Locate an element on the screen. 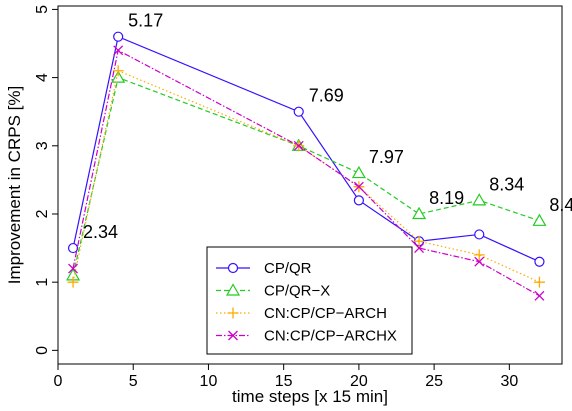 Image resolution: width=572 pixels, height=411 pixels. legend-label: CN:CP/CP−ARCHX is located at coordinates (330, 336).